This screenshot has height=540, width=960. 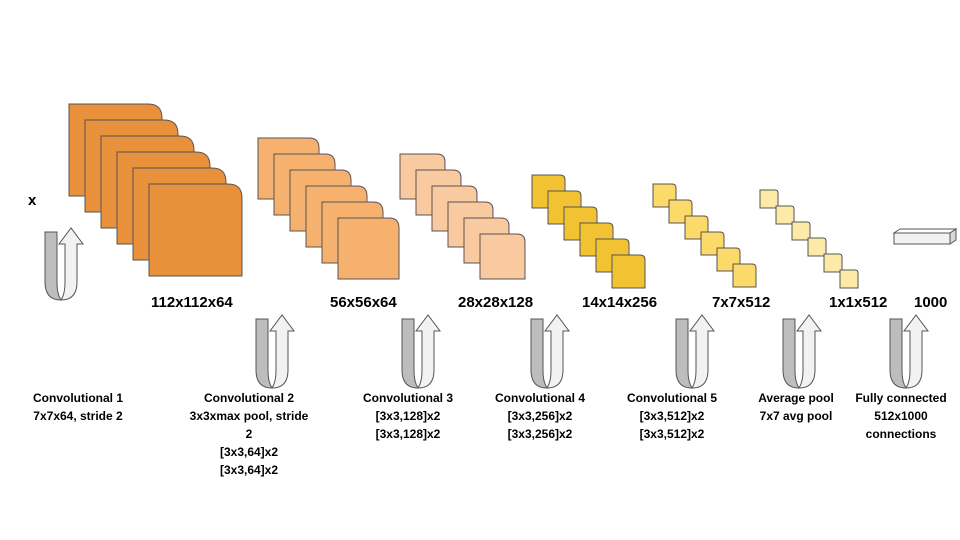 What do you see at coordinates (462, 216) in the screenshot?
I see `feature-map-stack-conv3` at bounding box center [462, 216].